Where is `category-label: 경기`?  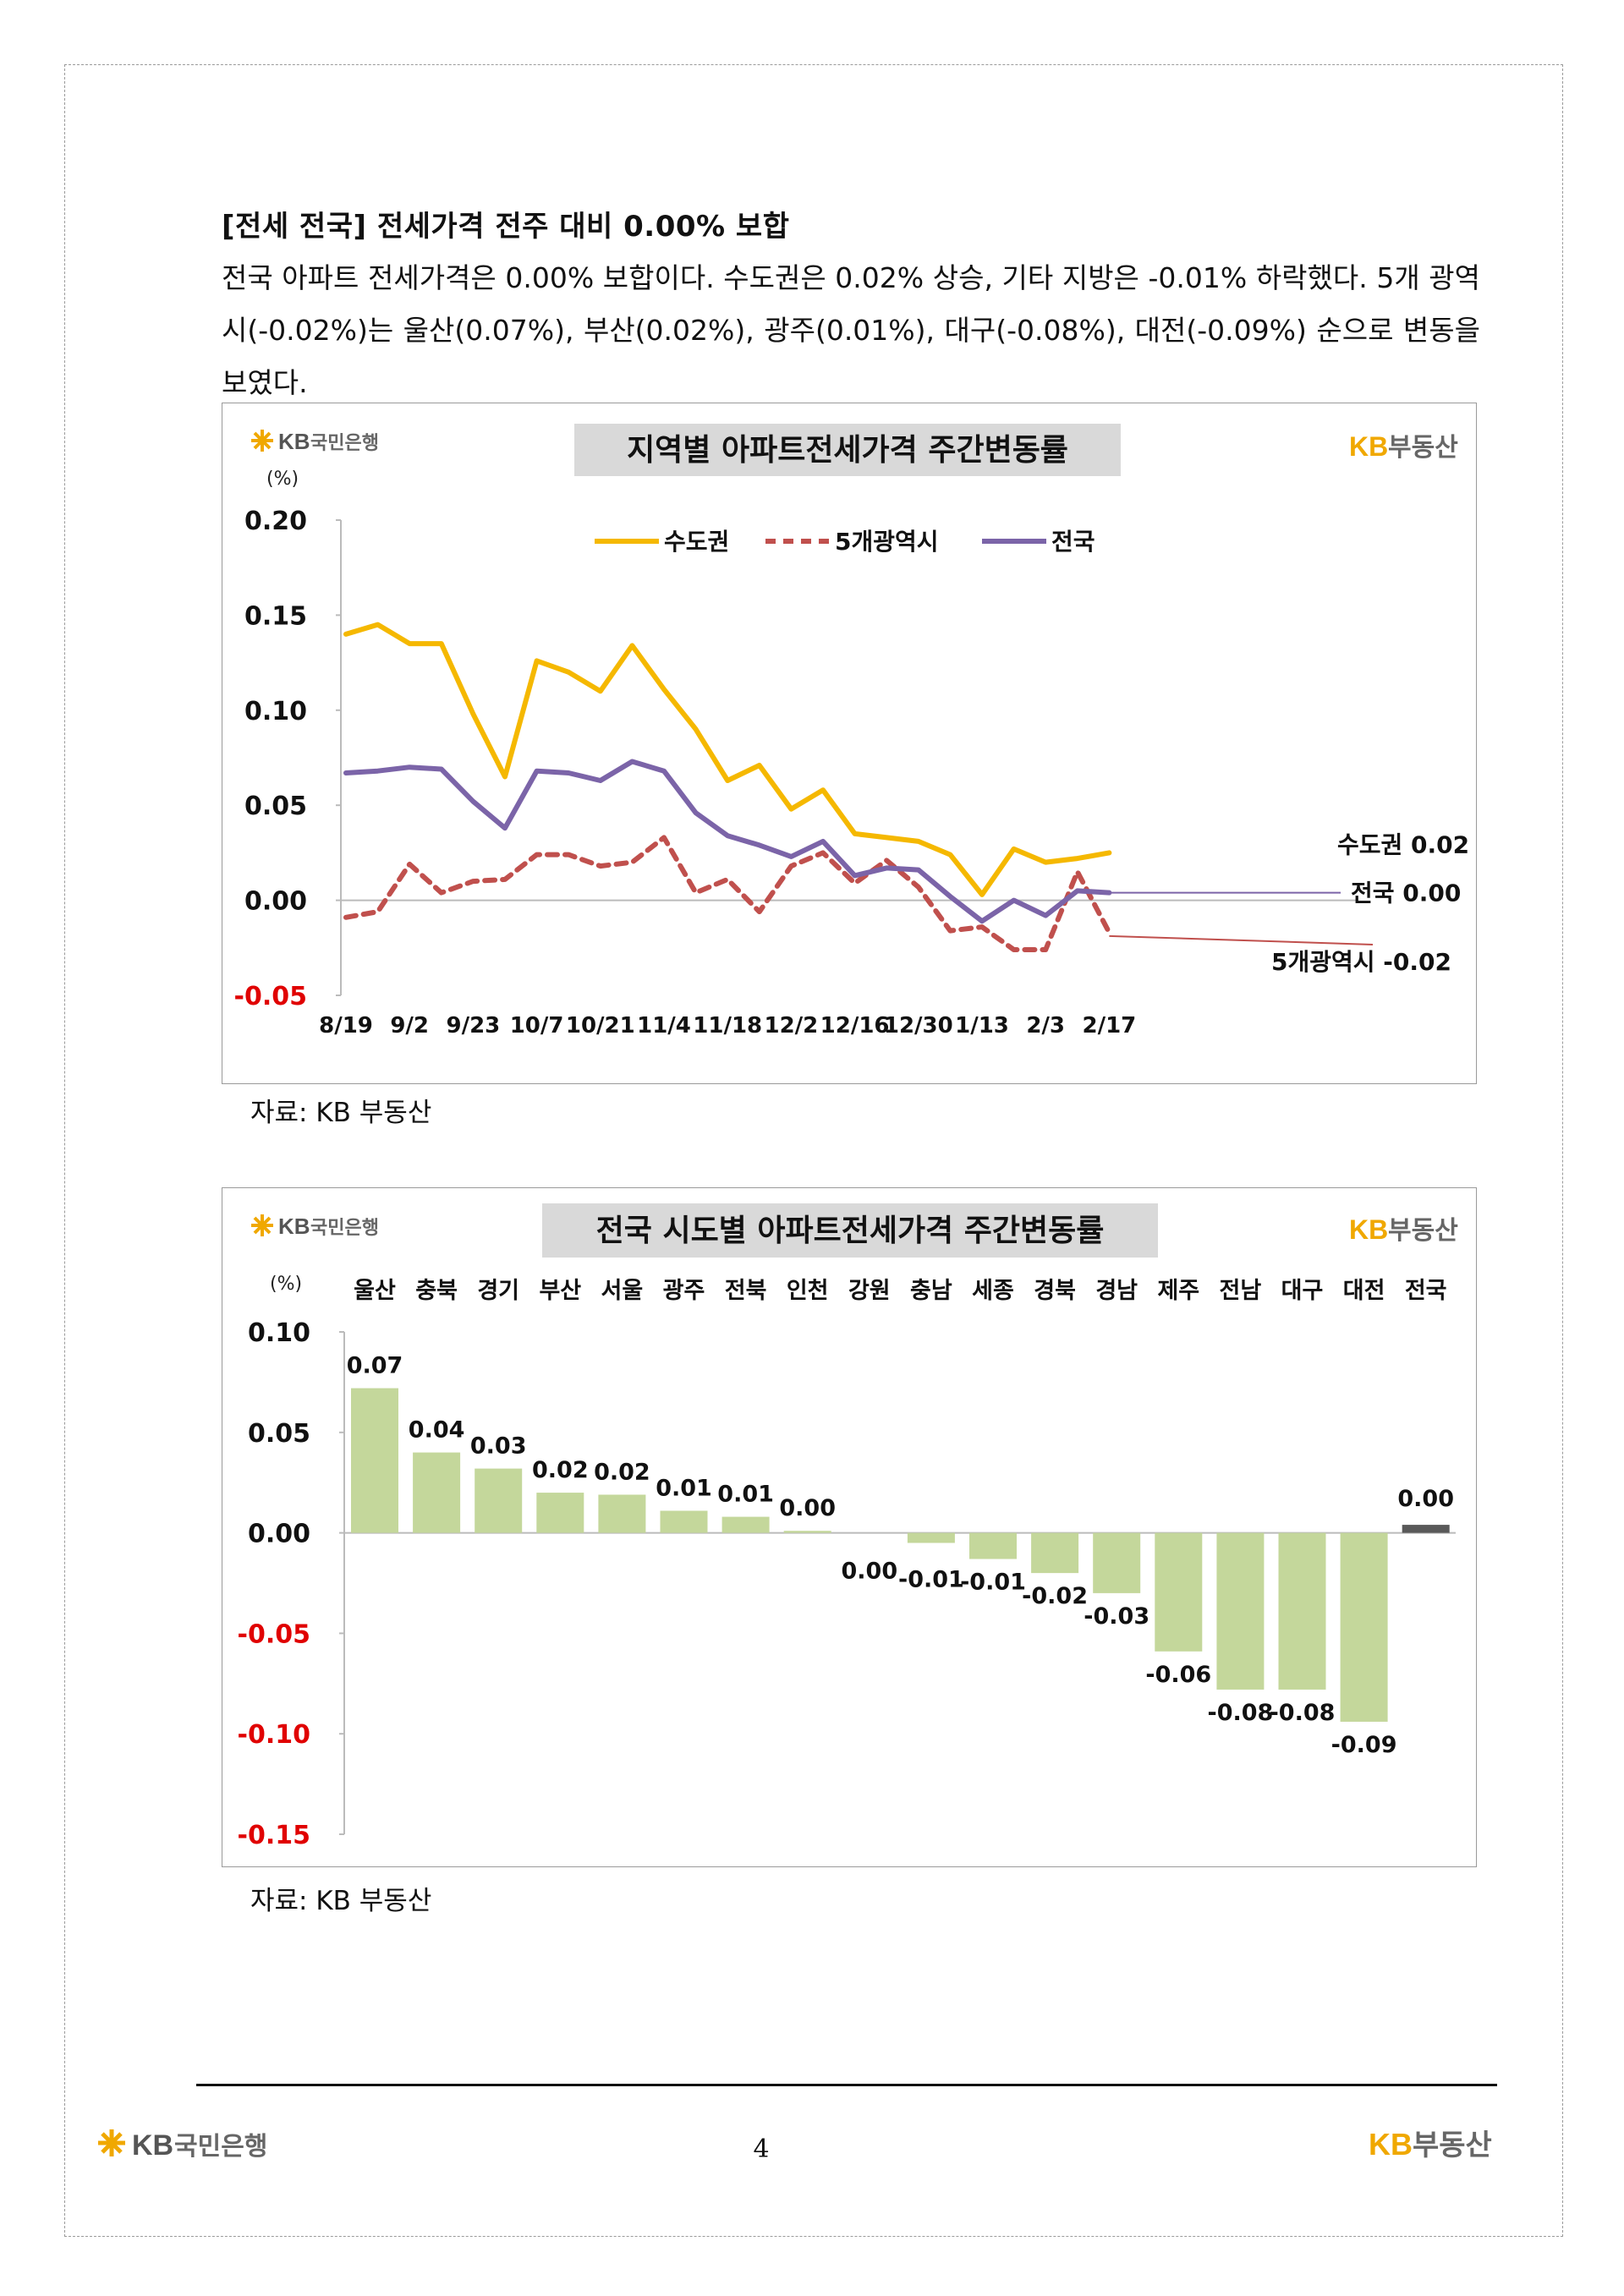
category-label: 경기 is located at coordinates (498, 1291).